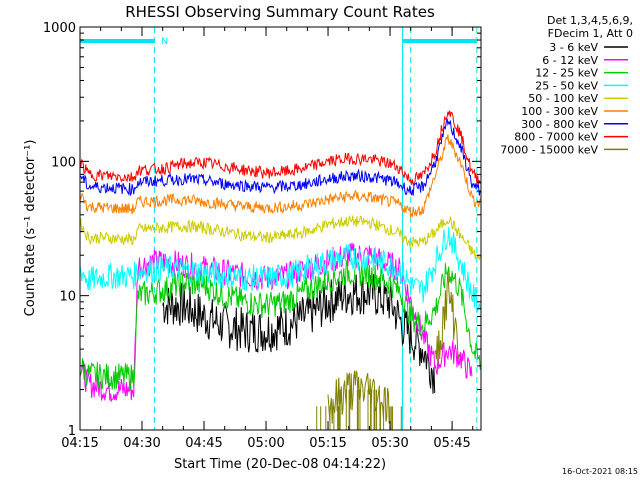  I want to click on legend-entry-label: 300 - 800 keV, so click(559, 124).